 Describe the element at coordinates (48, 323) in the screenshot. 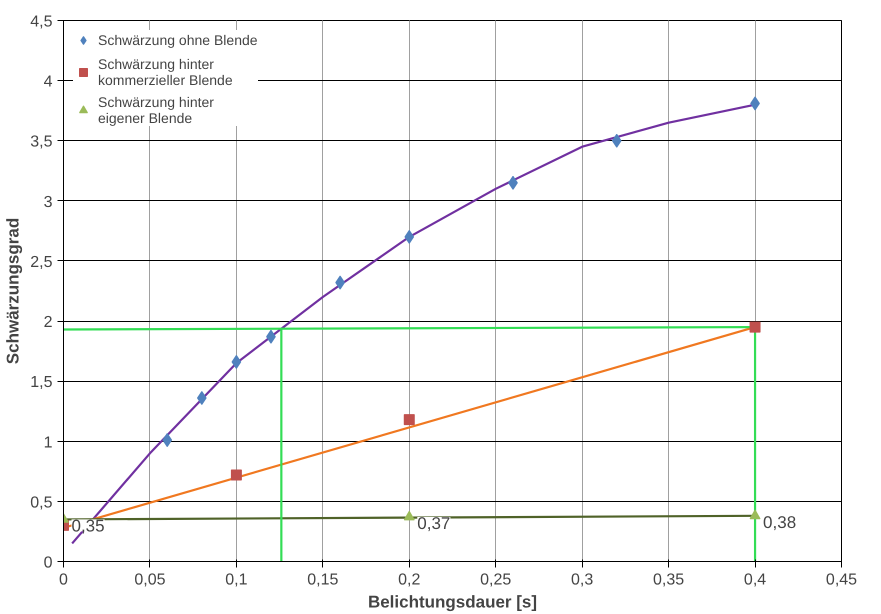

I see `y-tick-label: 2` at that location.